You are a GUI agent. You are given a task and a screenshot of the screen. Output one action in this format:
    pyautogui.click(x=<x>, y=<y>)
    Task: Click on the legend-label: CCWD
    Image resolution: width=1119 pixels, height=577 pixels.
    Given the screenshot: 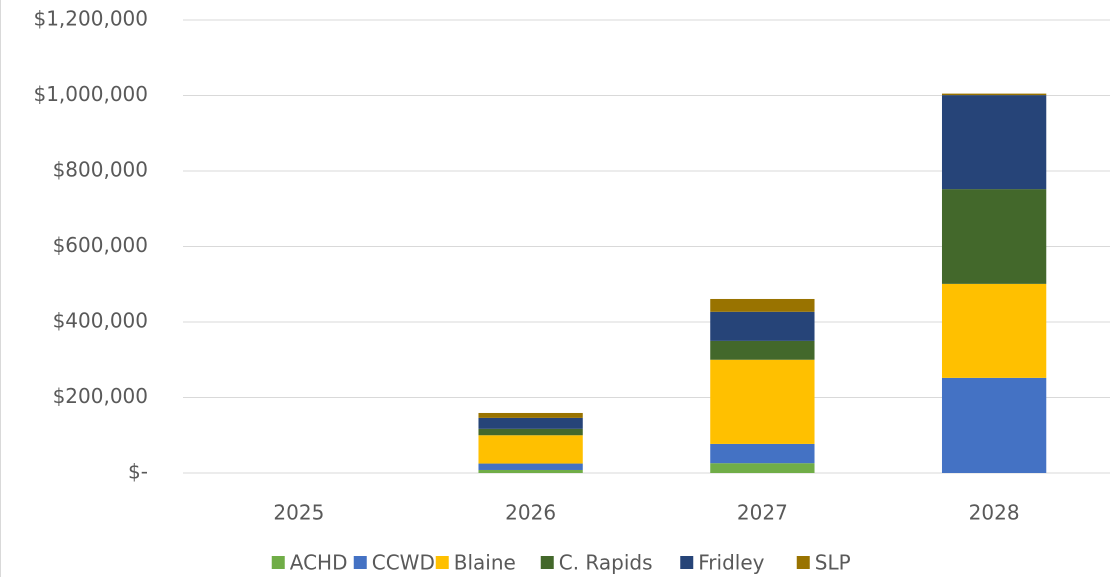 What is the action you would take?
    pyautogui.click(x=403, y=563)
    